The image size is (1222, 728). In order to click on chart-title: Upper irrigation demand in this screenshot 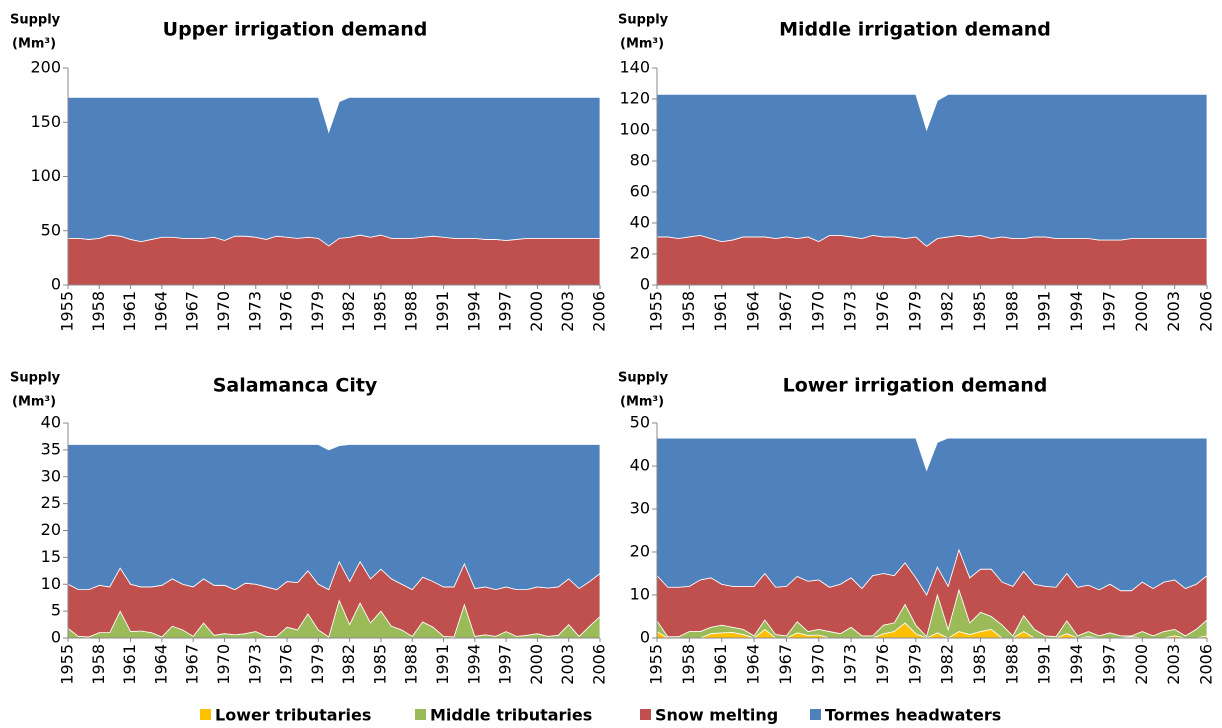, I will do `click(295, 30)`.